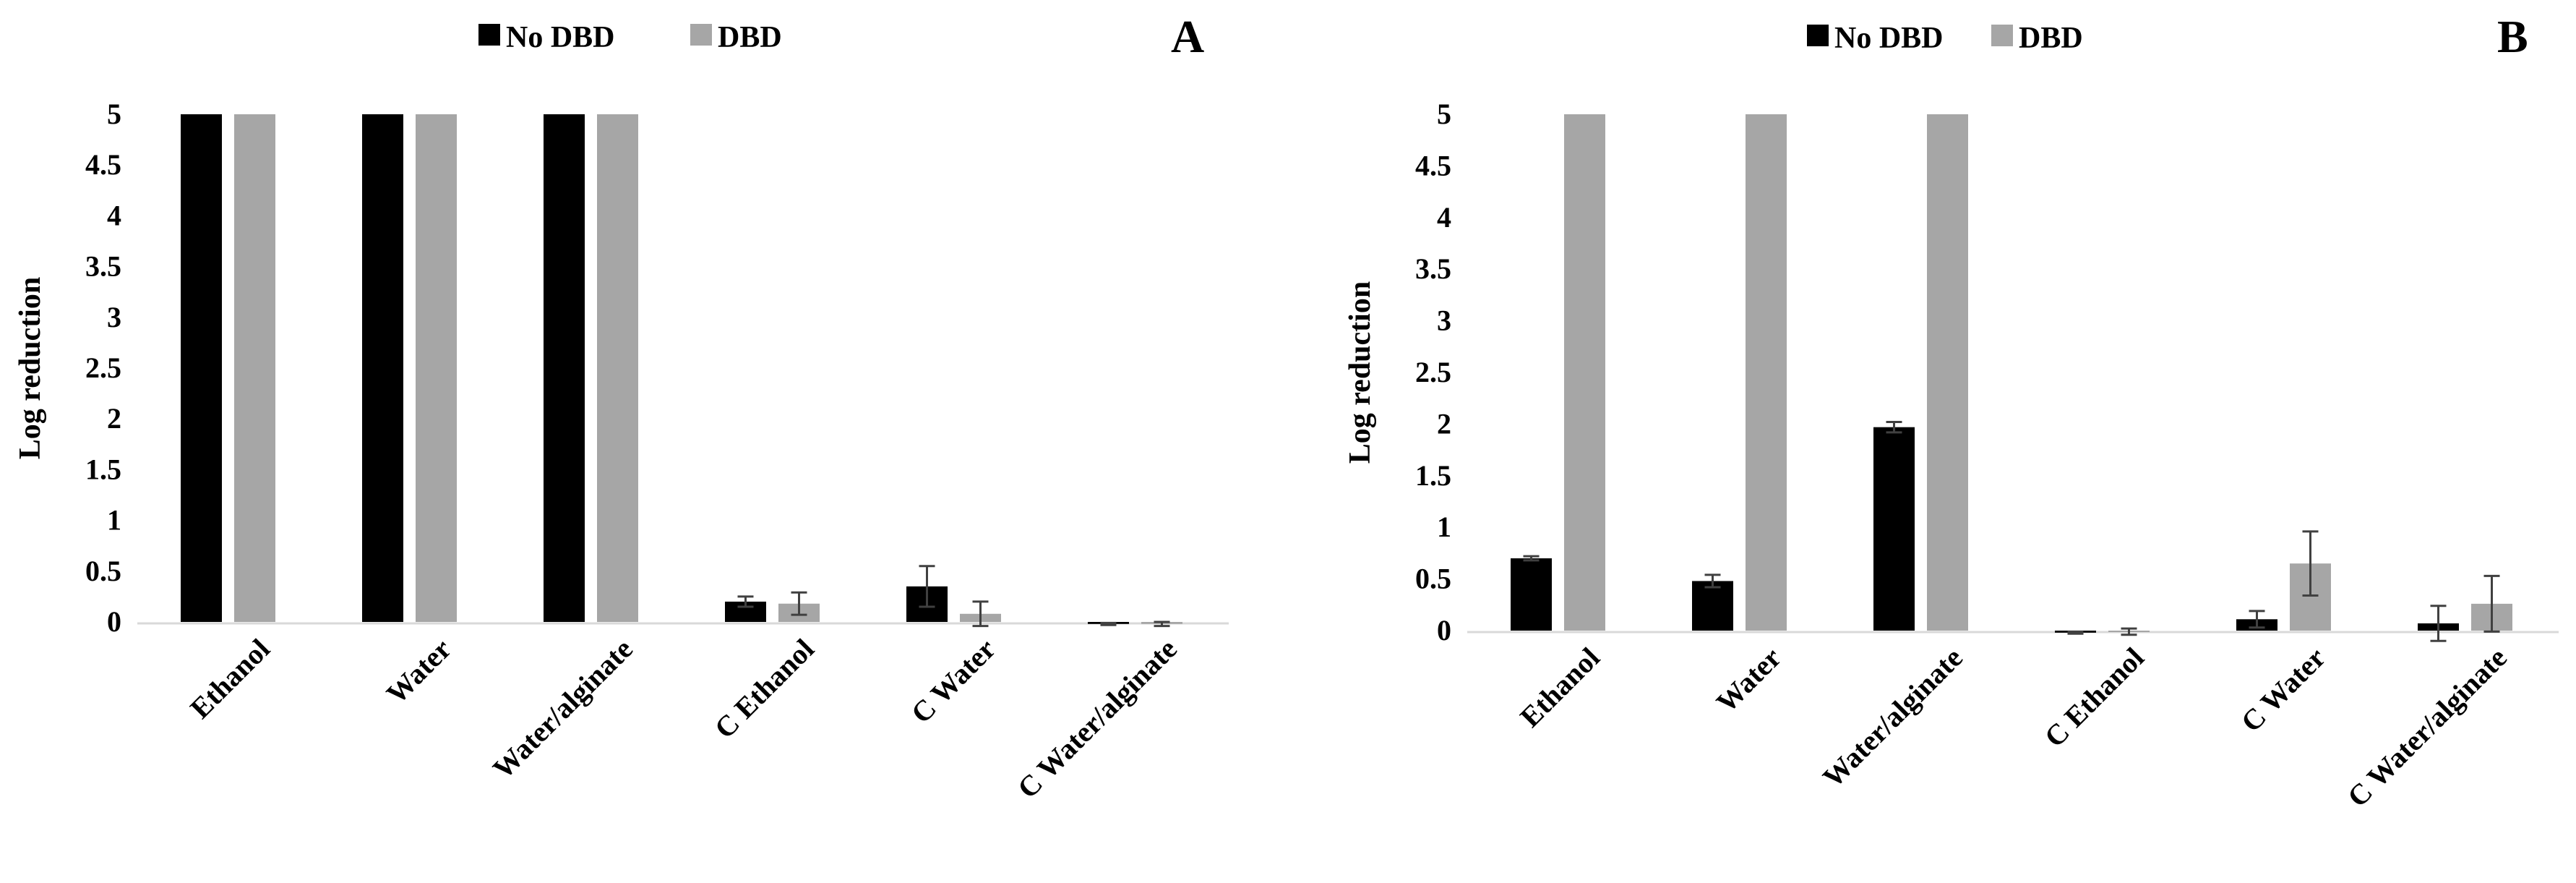 The image size is (2576, 883). I want to click on panel-label: B, so click(2513, 36).